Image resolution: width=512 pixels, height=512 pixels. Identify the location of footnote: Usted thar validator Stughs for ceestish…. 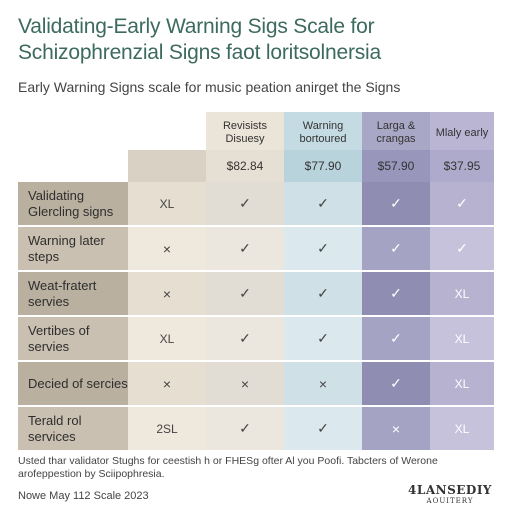
(228, 467).